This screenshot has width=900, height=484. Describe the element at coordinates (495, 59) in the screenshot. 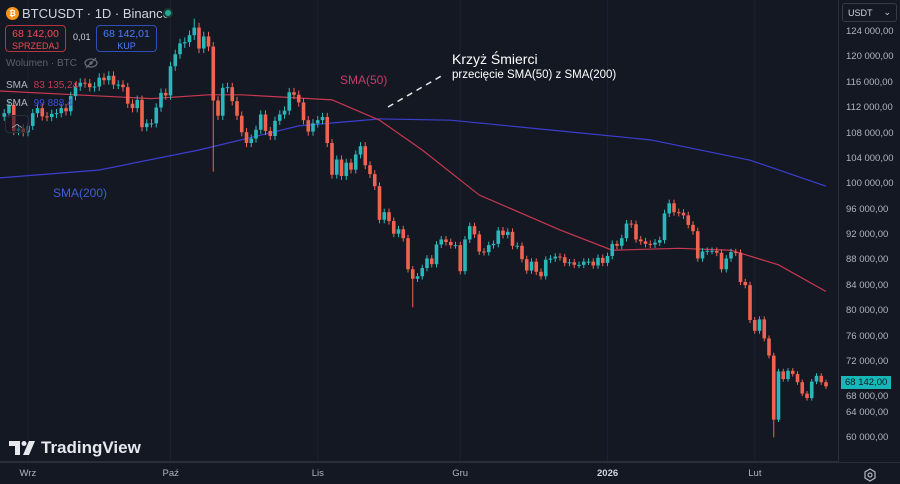

I see `death-cross-title: Krzyż Śmierci` at that location.